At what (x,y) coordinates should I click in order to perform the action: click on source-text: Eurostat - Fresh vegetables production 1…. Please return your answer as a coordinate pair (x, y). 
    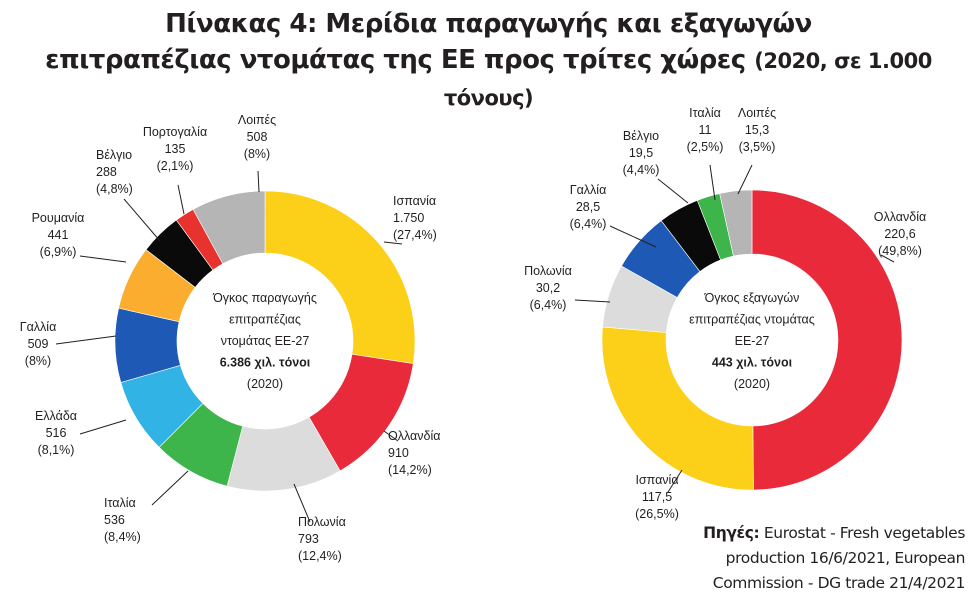
    Looking at the image, I should click on (839, 558).